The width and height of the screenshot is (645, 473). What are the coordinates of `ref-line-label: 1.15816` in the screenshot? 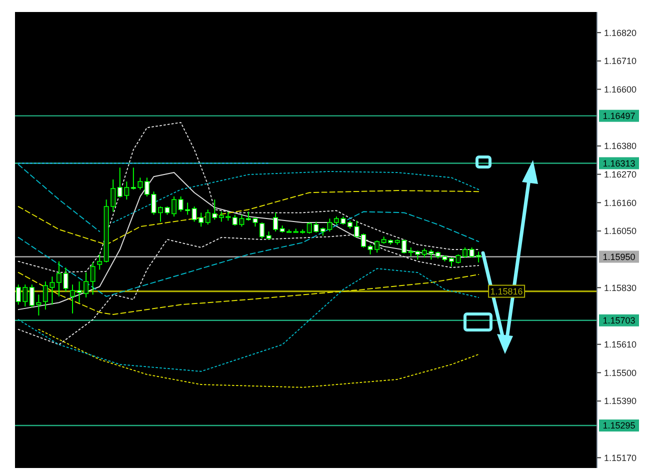 It's located at (506, 291).